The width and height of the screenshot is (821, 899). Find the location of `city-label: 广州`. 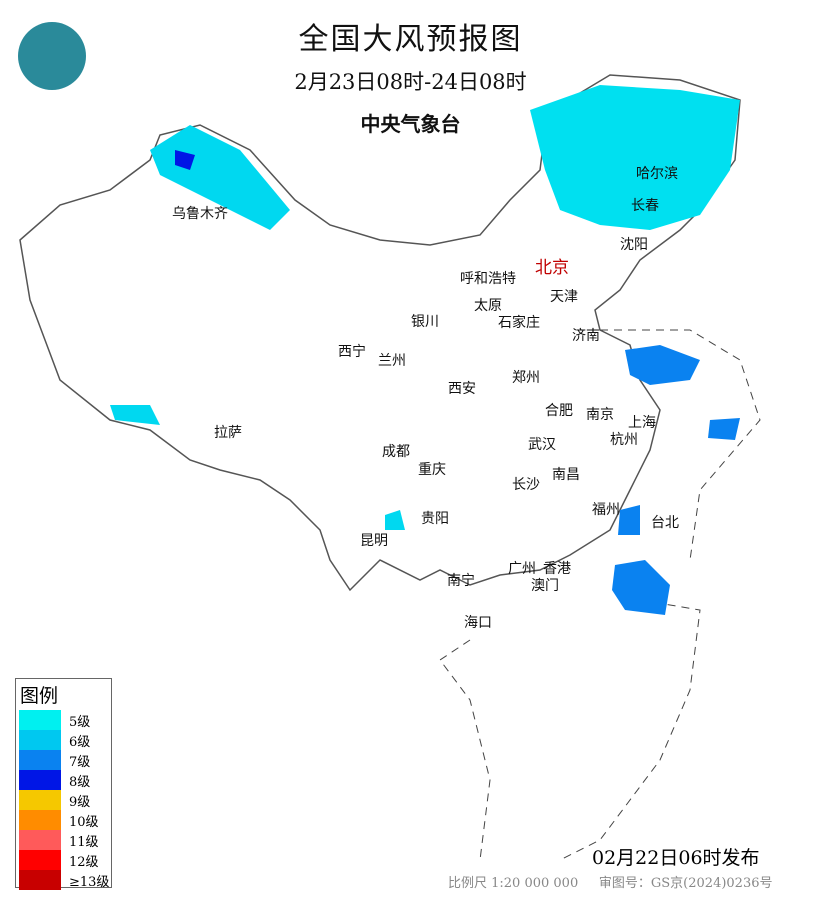

city-label: 广州 is located at coordinates (522, 569).